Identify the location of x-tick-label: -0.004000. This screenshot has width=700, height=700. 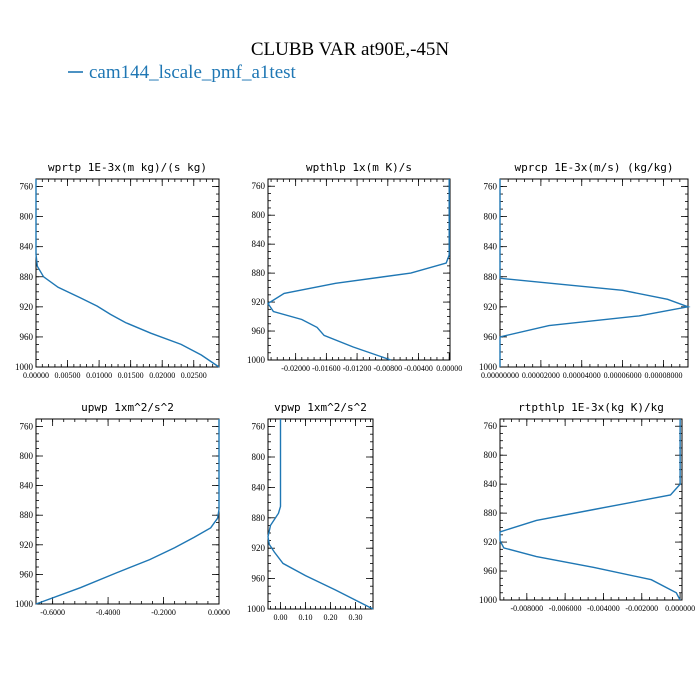
(603, 608).